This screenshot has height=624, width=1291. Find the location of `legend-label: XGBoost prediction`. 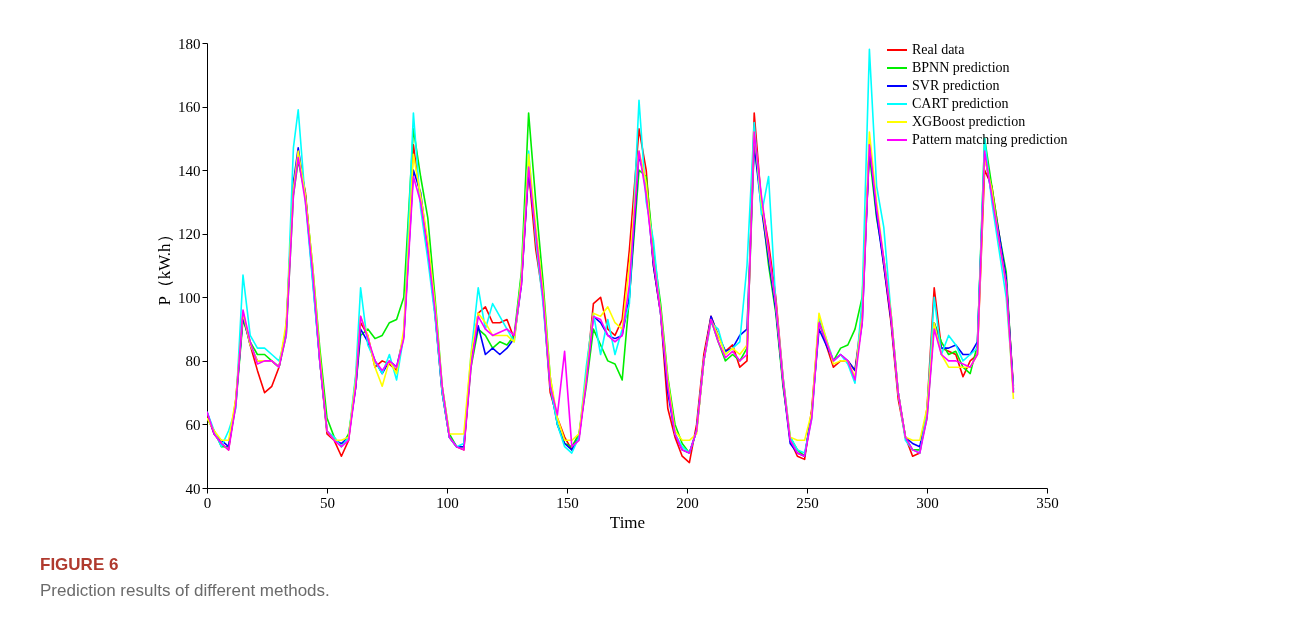

legend-label: XGBoost prediction is located at coordinates (969, 121).